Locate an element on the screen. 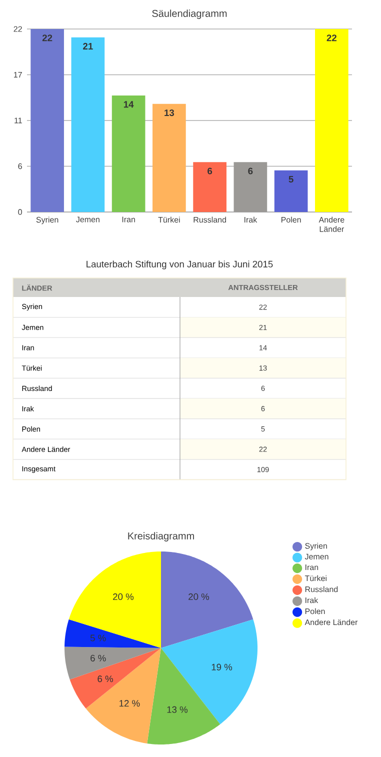 This screenshot has width=381, height=757. legend-label: Türkei is located at coordinates (315, 578).